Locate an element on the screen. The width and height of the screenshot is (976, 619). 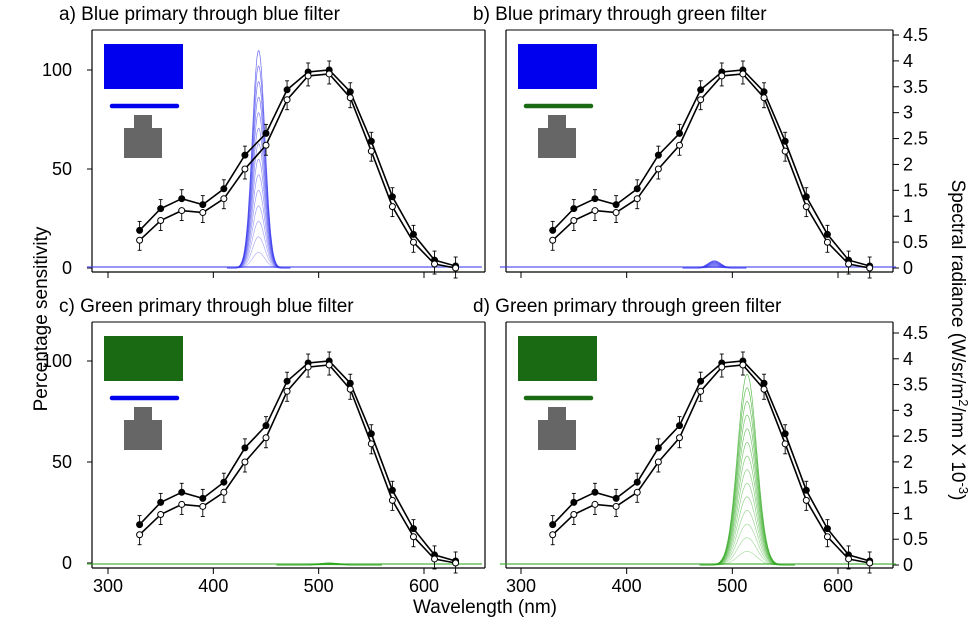
sensitivity-line-b-filled is located at coordinates (711, 168).